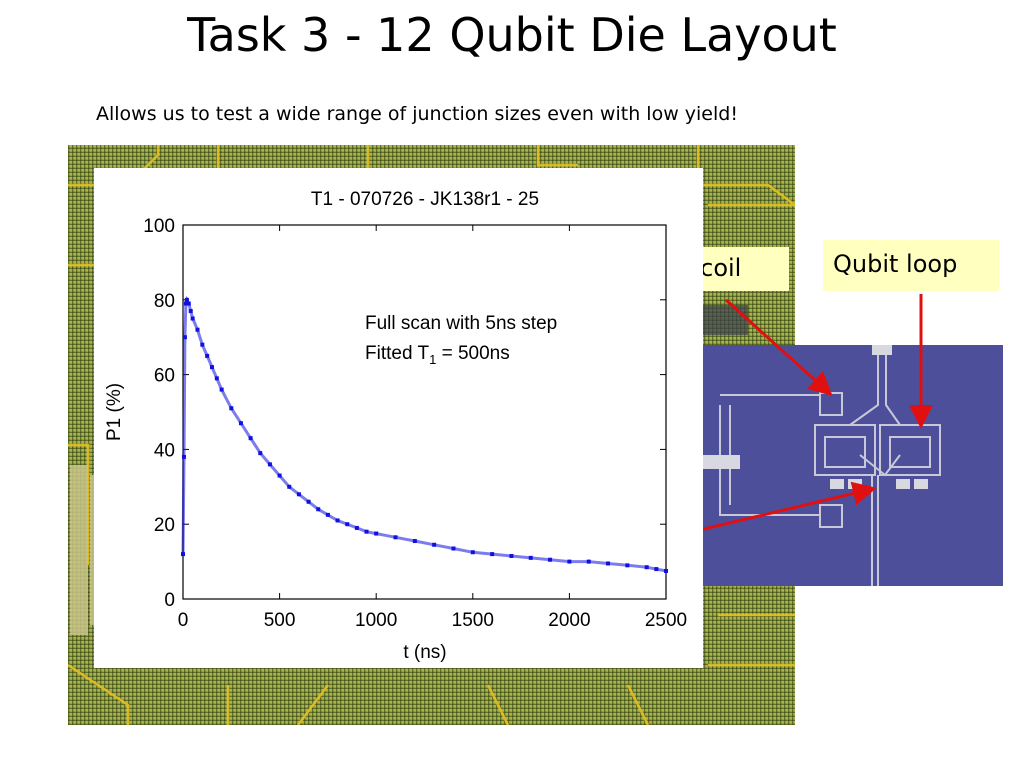 The height and width of the screenshot is (768, 1024). What do you see at coordinates (424, 652) in the screenshot?
I see `x-axis-label: t (ns)` at bounding box center [424, 652].